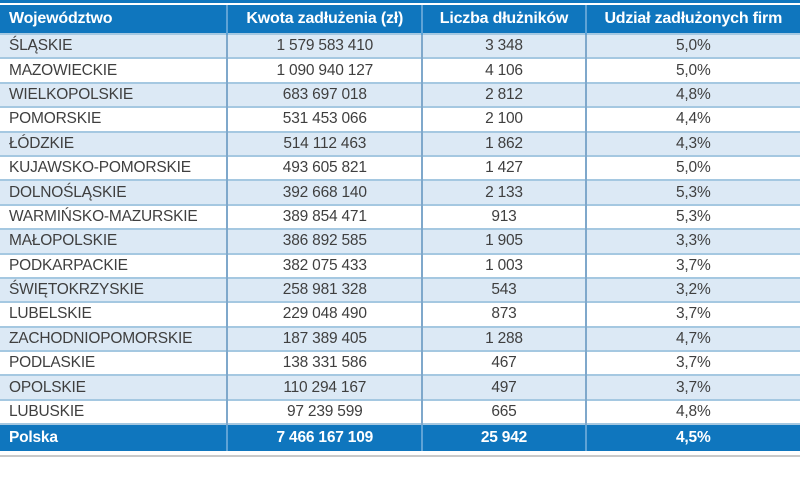 The image size is (800, 489). Describe the element at coordinates (692, 289) in the screenshot. I see `cell-debt-share: 3,2%` at that location.